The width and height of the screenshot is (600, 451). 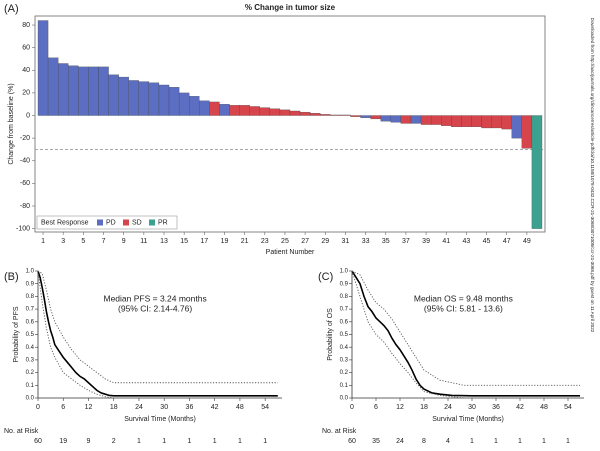 I want to click on y-axis-label: Change from baseline (%), so click(x=11, y=123).